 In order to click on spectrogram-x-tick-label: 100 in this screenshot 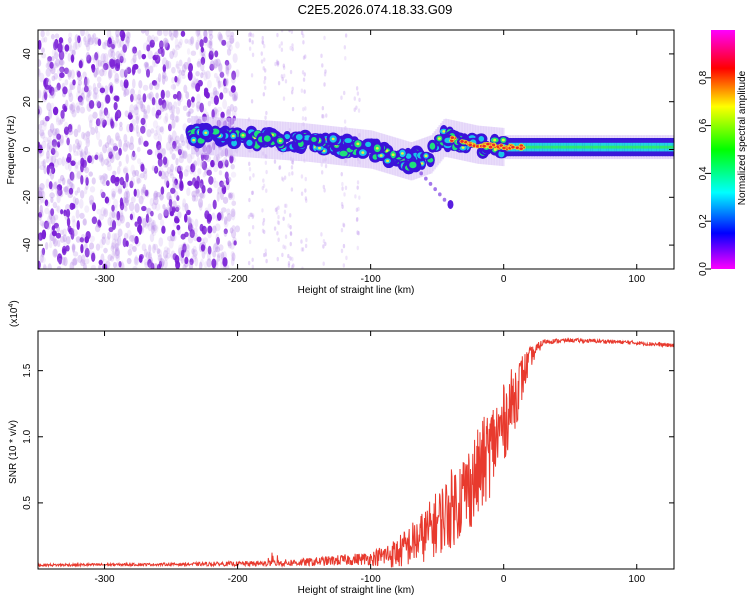, I will do `click(636, 279)`.